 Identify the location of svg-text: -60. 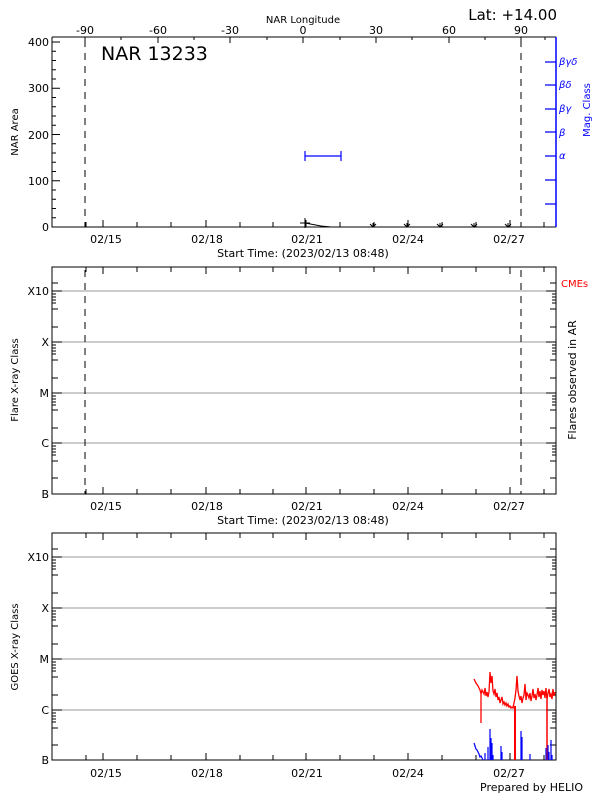
(158, 30).